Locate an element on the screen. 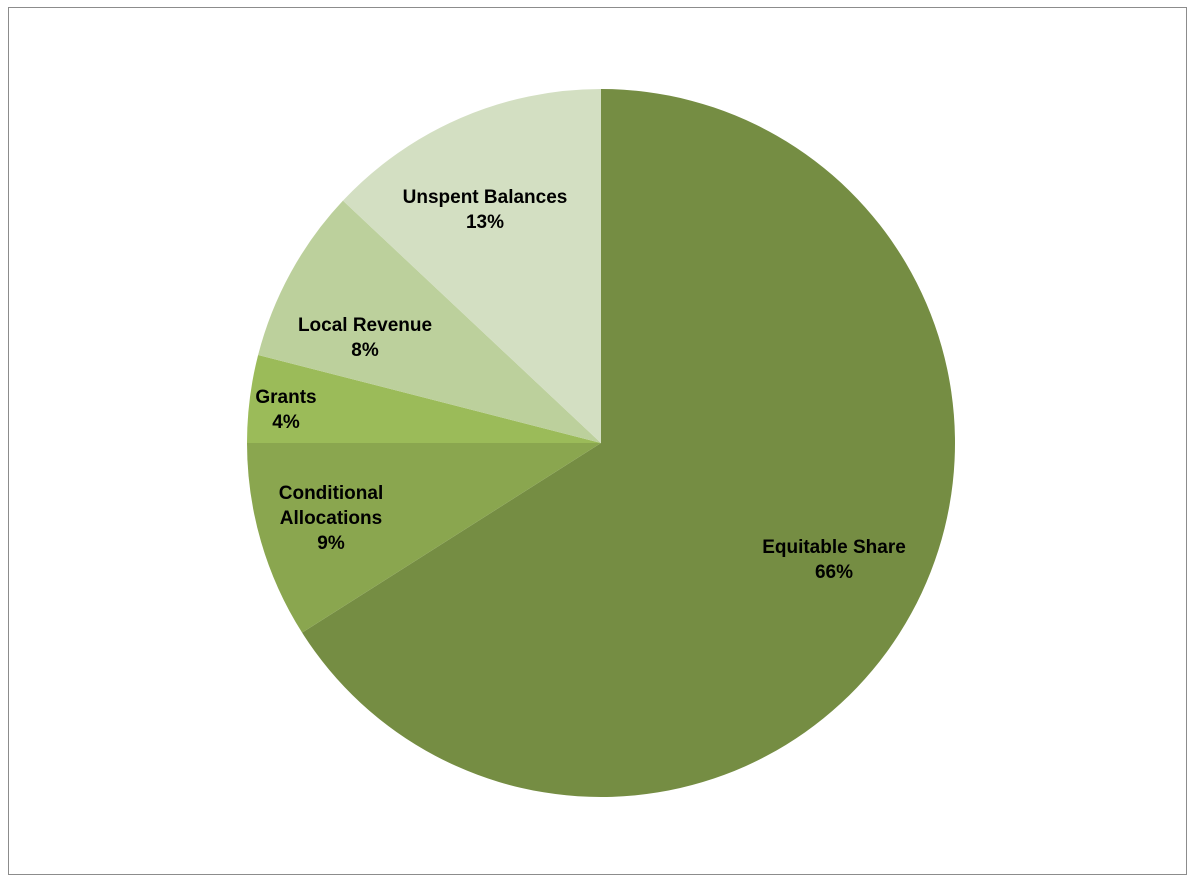 The width and height of the screenshot is (1189, 877). slice-label-unspent-balances: Unspent Balances is located at coordinates (485, 197).